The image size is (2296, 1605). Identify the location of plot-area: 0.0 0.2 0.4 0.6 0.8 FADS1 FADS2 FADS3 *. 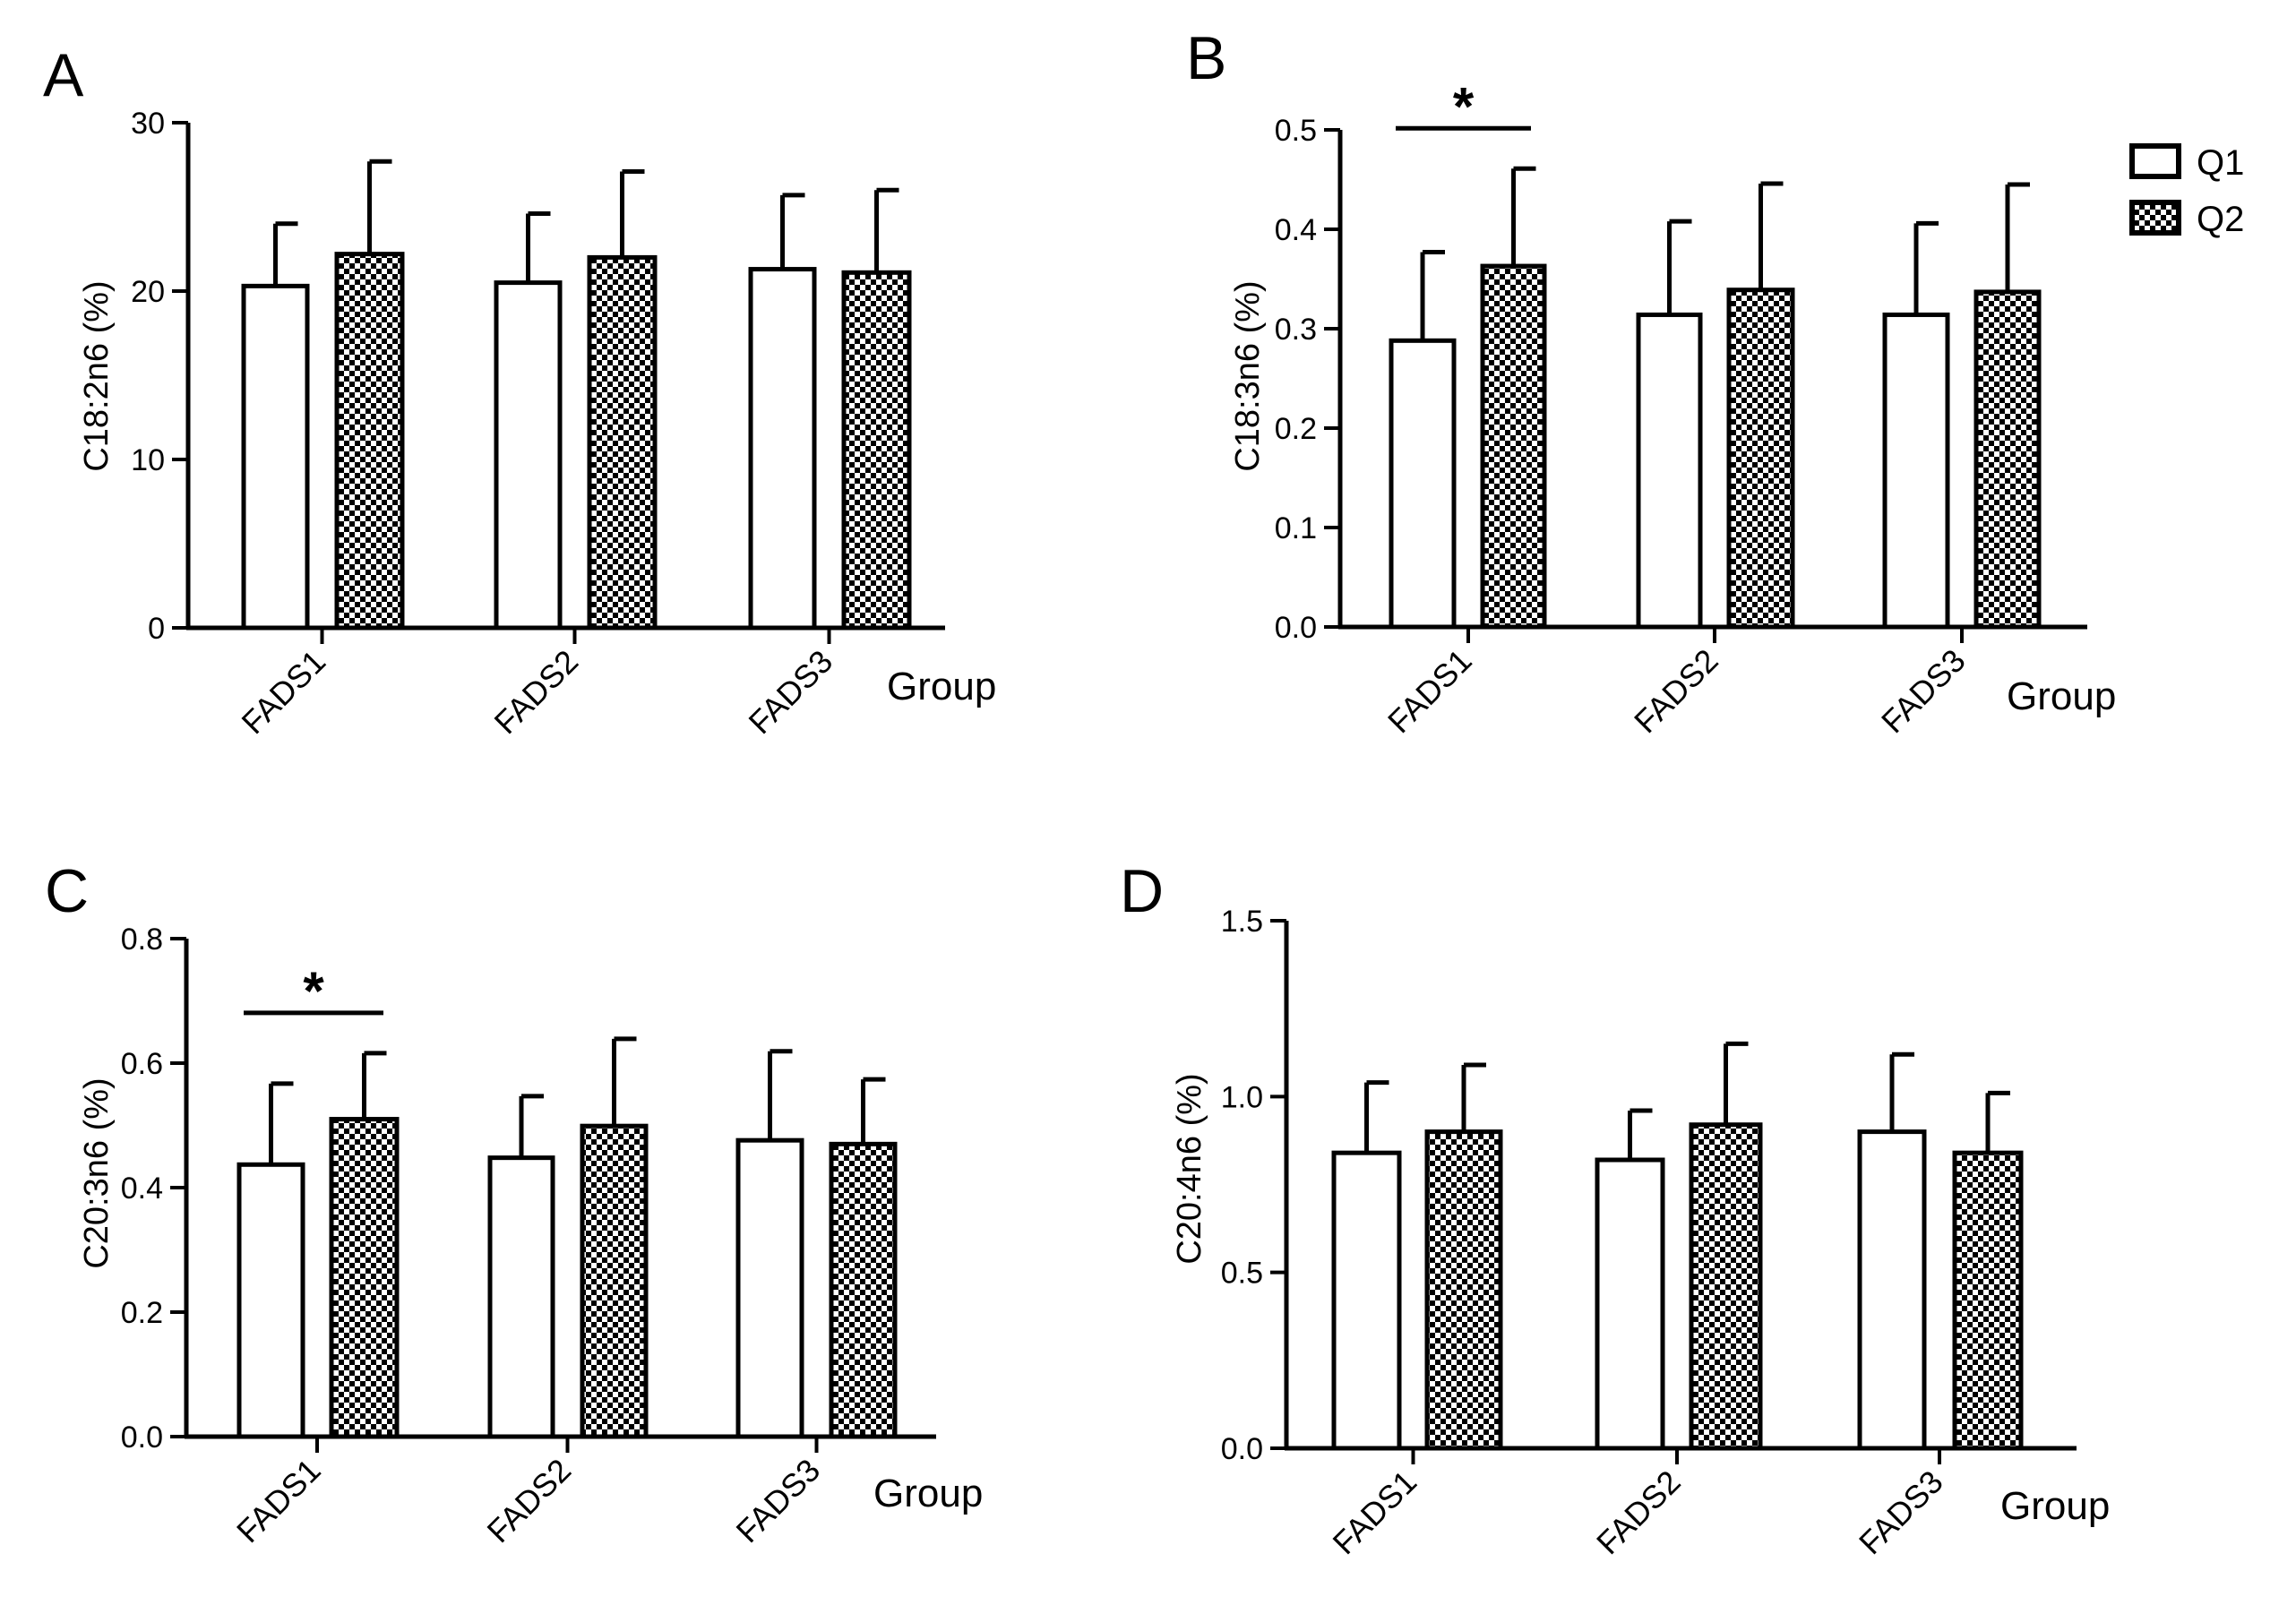
(528, 1236).